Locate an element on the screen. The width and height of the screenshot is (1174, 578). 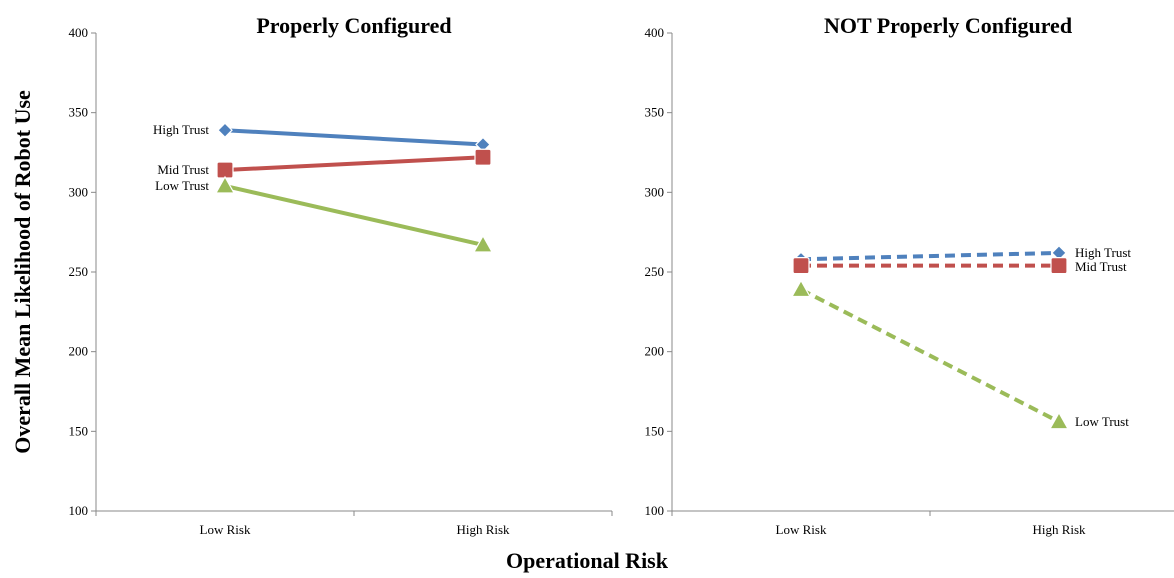
chart-title: NOT Properly Configured is located at coordinates (948, 25).